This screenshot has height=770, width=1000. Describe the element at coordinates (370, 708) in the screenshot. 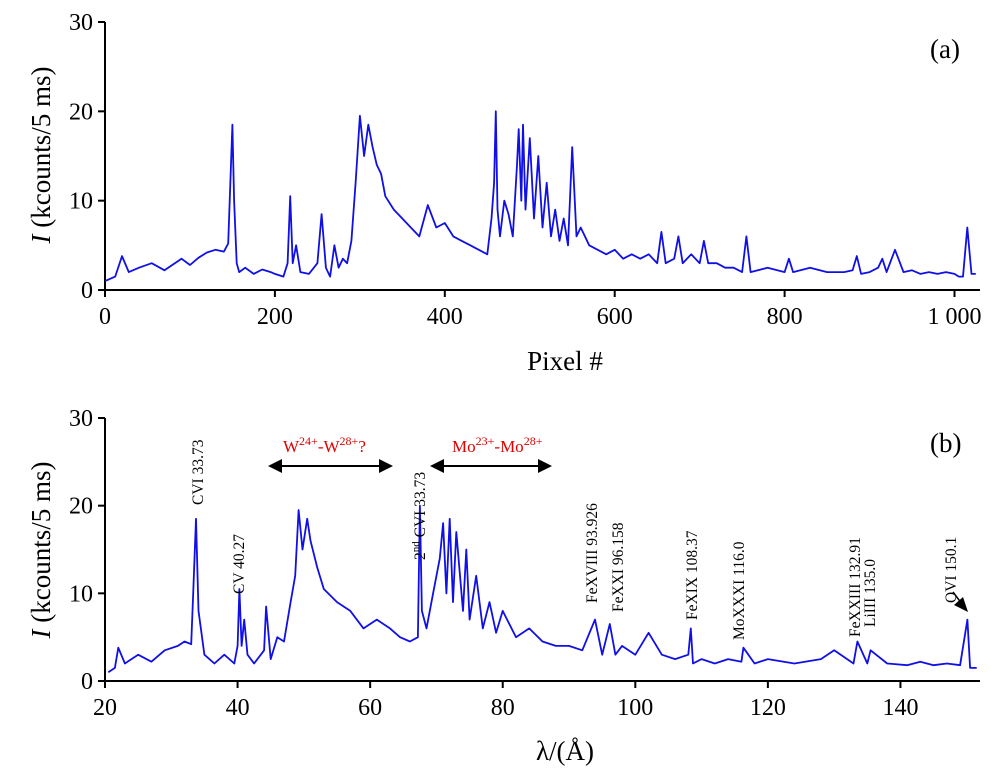

I see `x-tick-label: 60` at that location.